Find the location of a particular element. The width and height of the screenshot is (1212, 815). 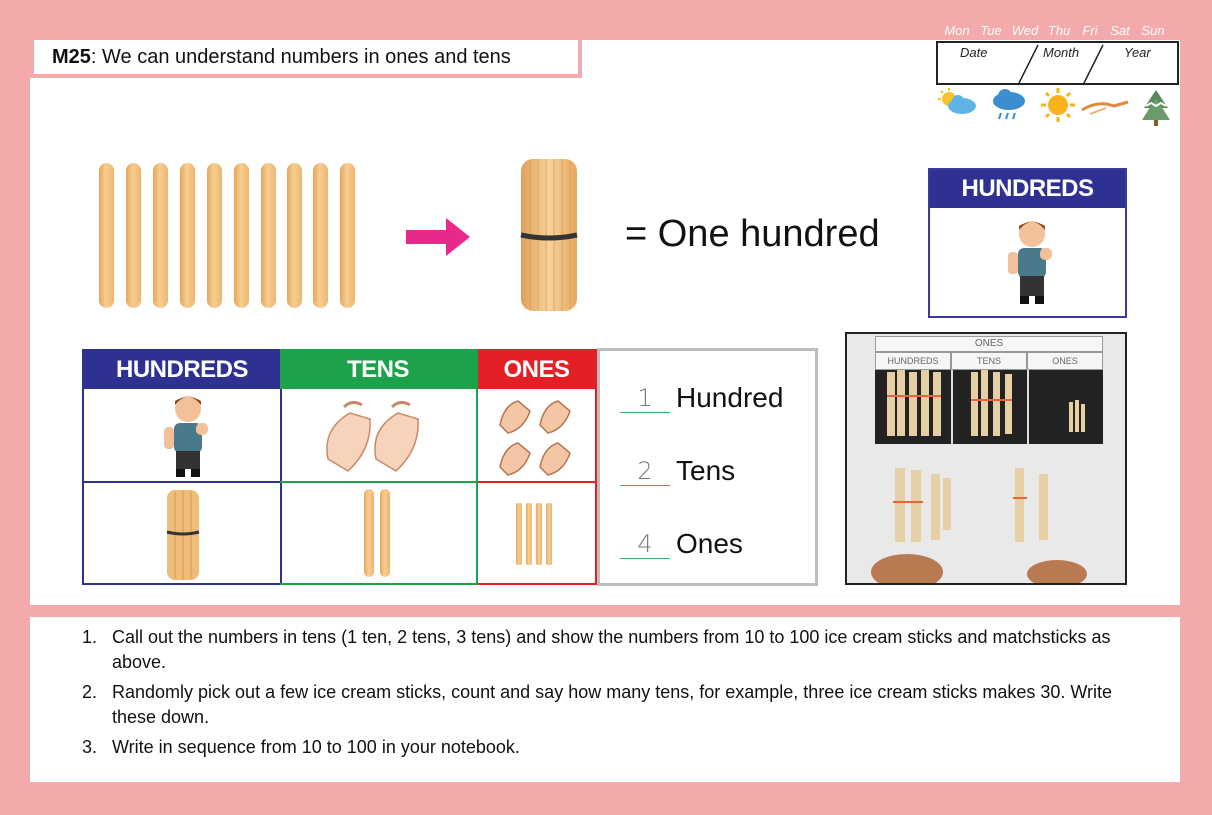

hundreds-answer-label: Hundred is located at coordinates (730, 397).